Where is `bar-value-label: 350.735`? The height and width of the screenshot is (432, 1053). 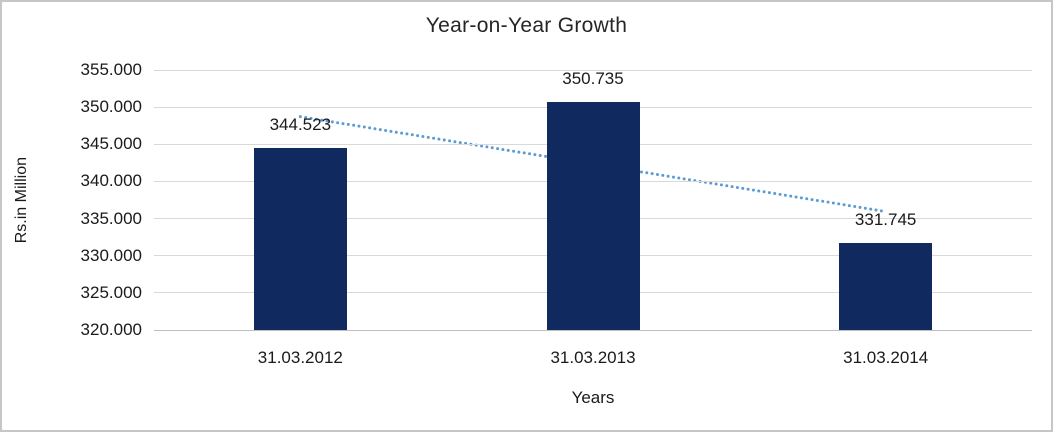 bar-value-label: 350.735 is located at coordinates (593, 78).